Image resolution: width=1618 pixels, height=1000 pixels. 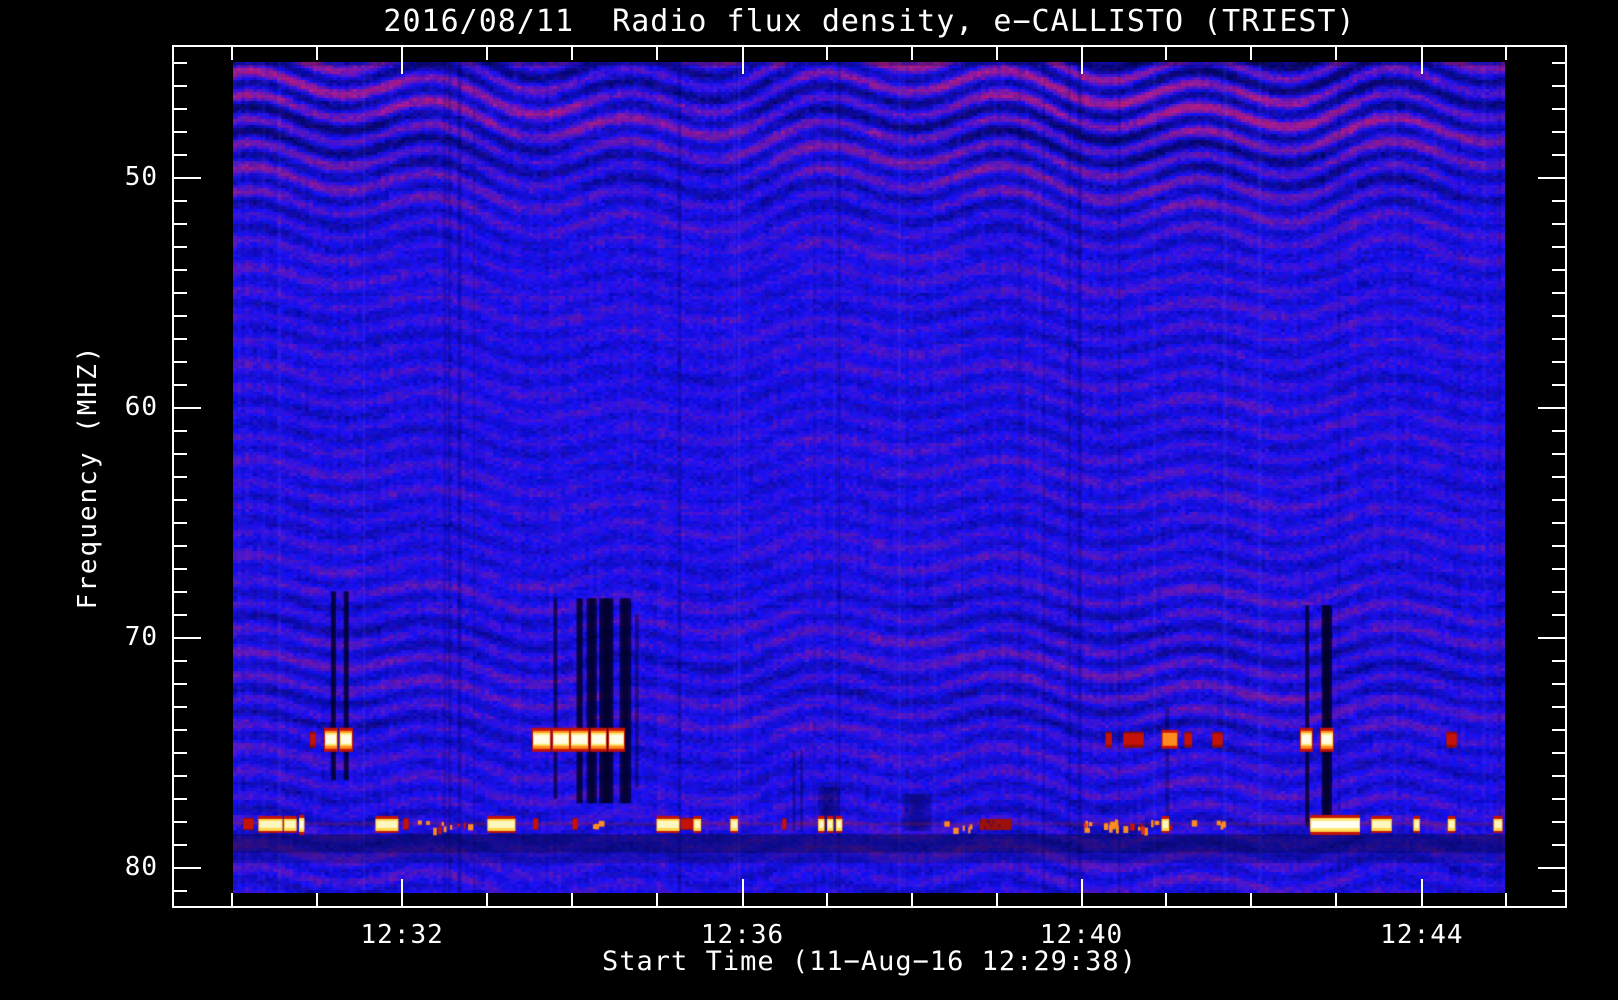 What do you see at coordinates (141, 176) in the screenshot?
I see `y-tick-label: 50` at bounding box center [141, 176].